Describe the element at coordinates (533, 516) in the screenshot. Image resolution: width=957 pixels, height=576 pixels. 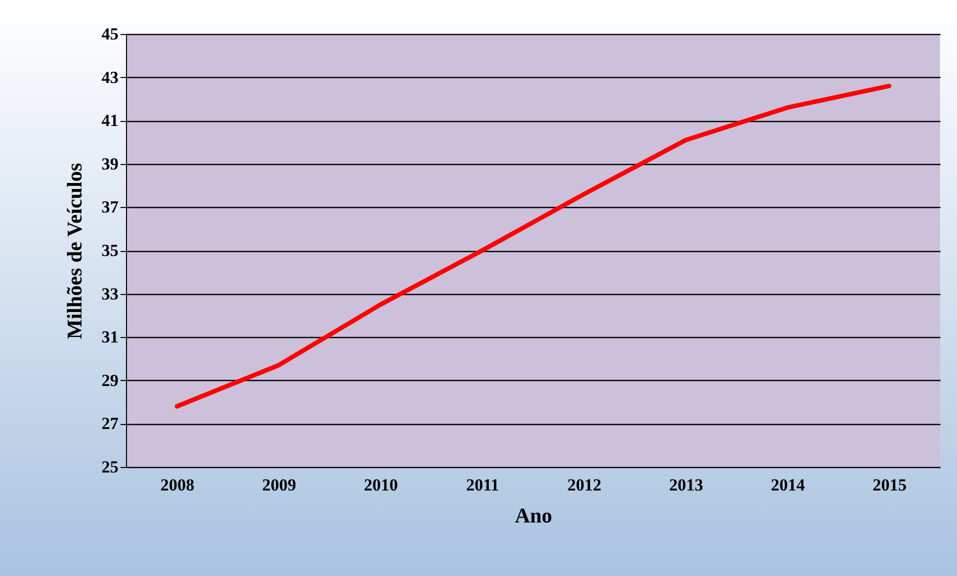
I see `x-axis-title: Ano` at that location.